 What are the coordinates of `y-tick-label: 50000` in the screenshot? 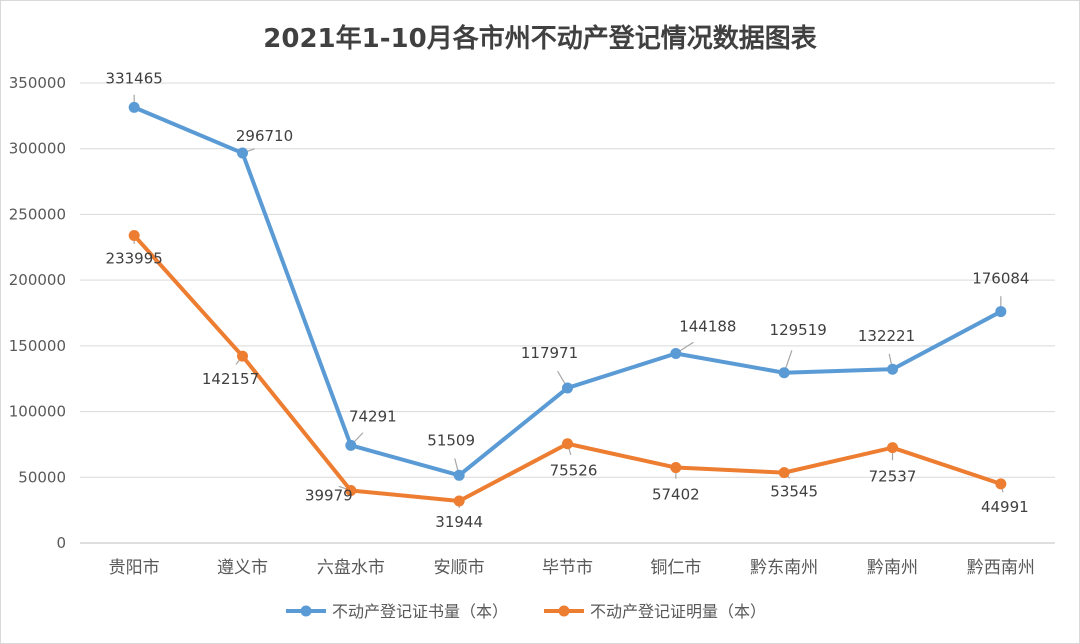 It's located at (42, 477).